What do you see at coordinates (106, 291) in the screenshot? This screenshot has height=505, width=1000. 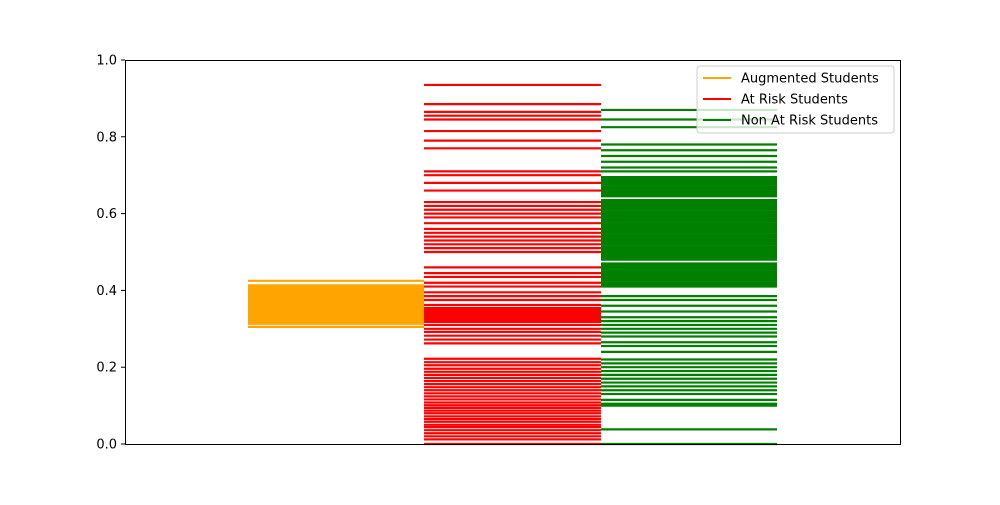 I see `y-tick-label: 0.4` at bounding box center [106, 291].